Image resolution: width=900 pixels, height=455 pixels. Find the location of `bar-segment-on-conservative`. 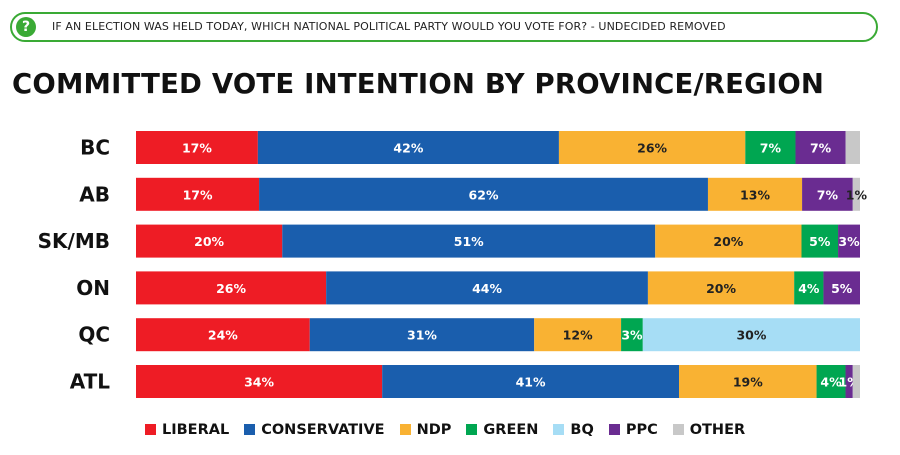

bar-segment-on-conservative is located at coordinates (487, 288).